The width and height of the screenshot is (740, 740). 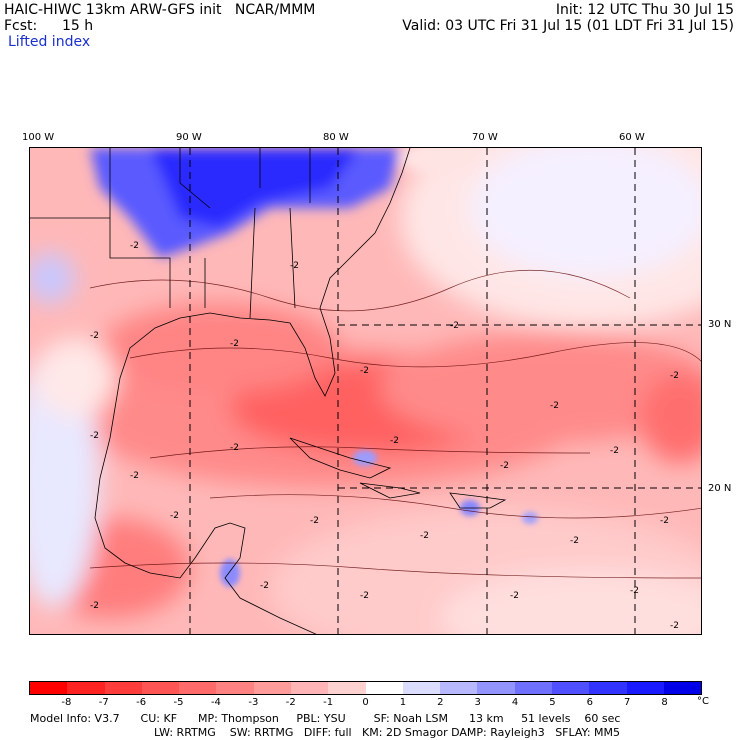 What do you see at coordinates (477, 702) in the screenshot?
I see `colorbar-label: 3` at bounding box center [477, 702].